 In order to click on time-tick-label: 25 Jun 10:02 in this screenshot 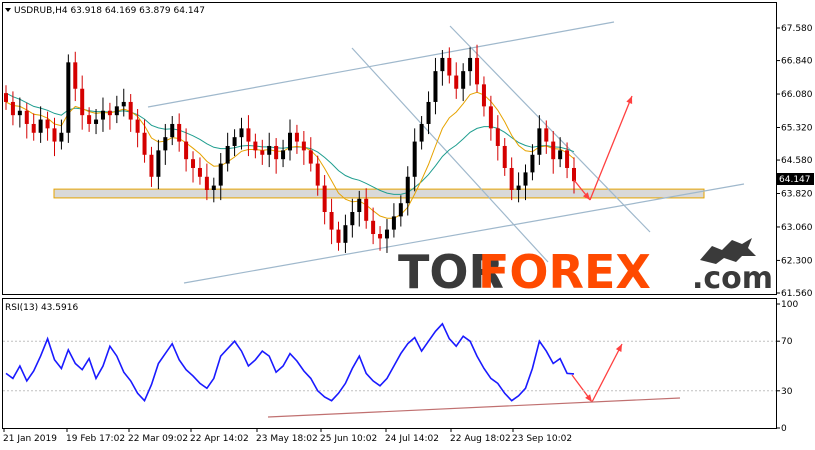, I will do `click(348, 439)`.